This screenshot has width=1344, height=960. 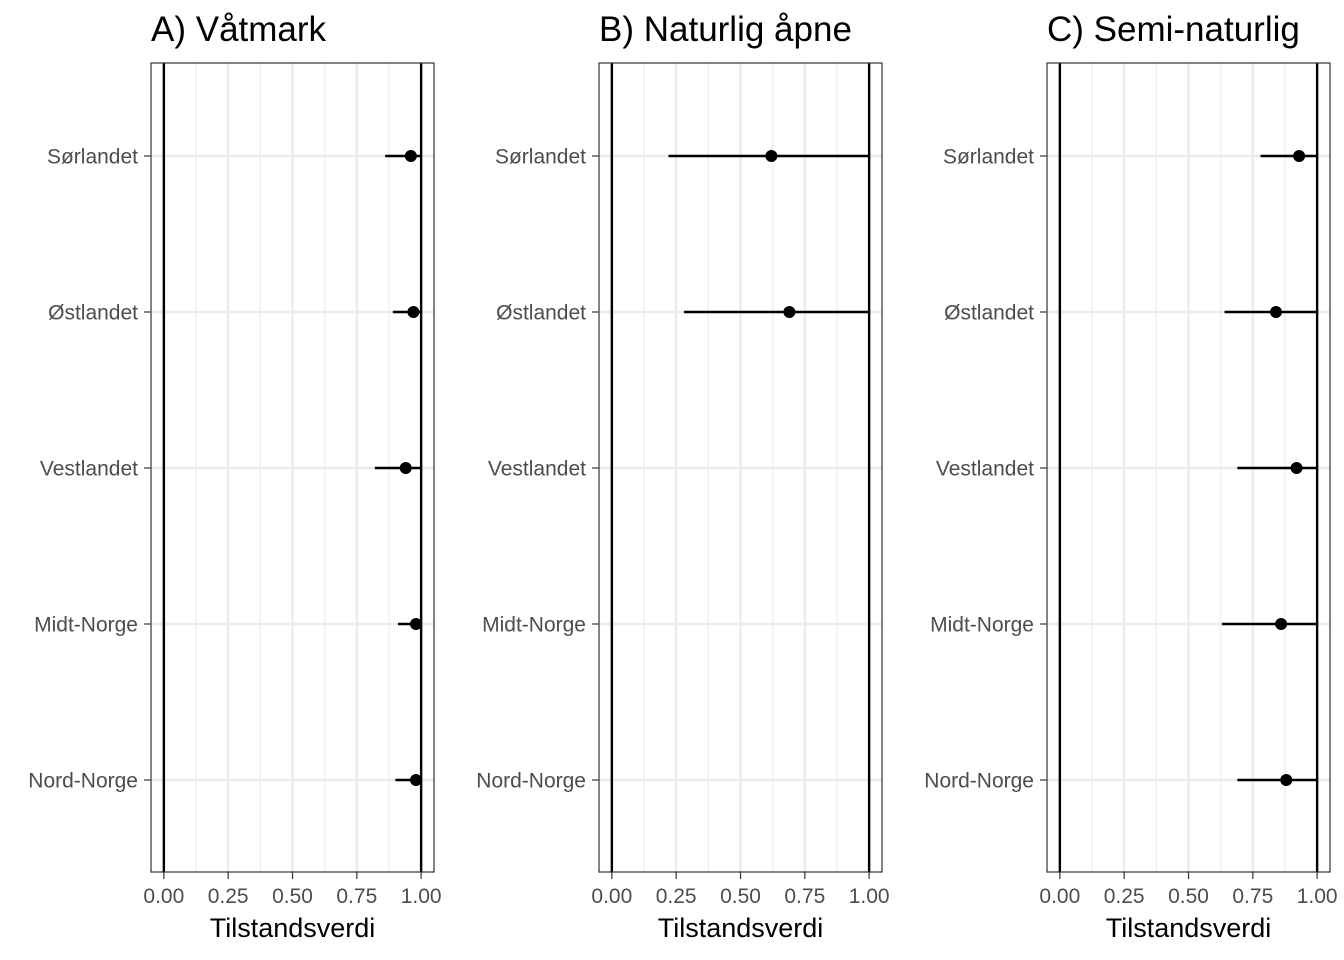 I want to click on panel-0-x-tick-label: 0.00, so click(x=163, y=896).